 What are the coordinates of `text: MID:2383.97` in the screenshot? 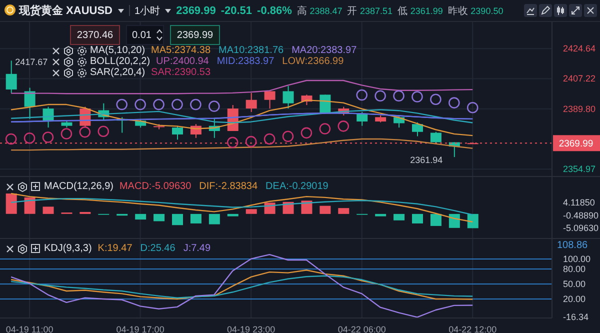 It's located at (245, 61).